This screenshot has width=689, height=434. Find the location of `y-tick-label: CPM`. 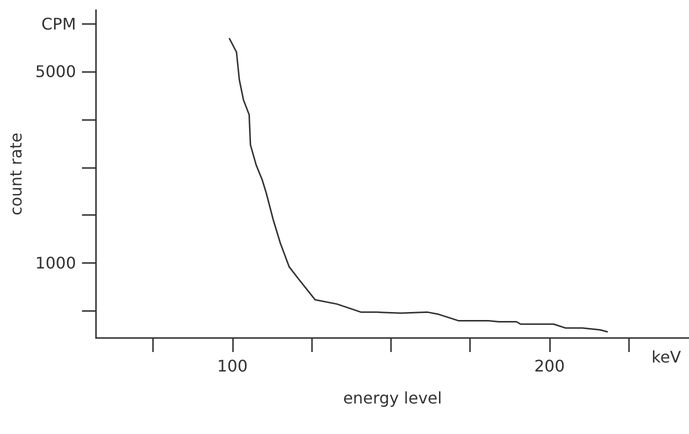

y-tick-label: CPM is located at coordinates (58, 24).